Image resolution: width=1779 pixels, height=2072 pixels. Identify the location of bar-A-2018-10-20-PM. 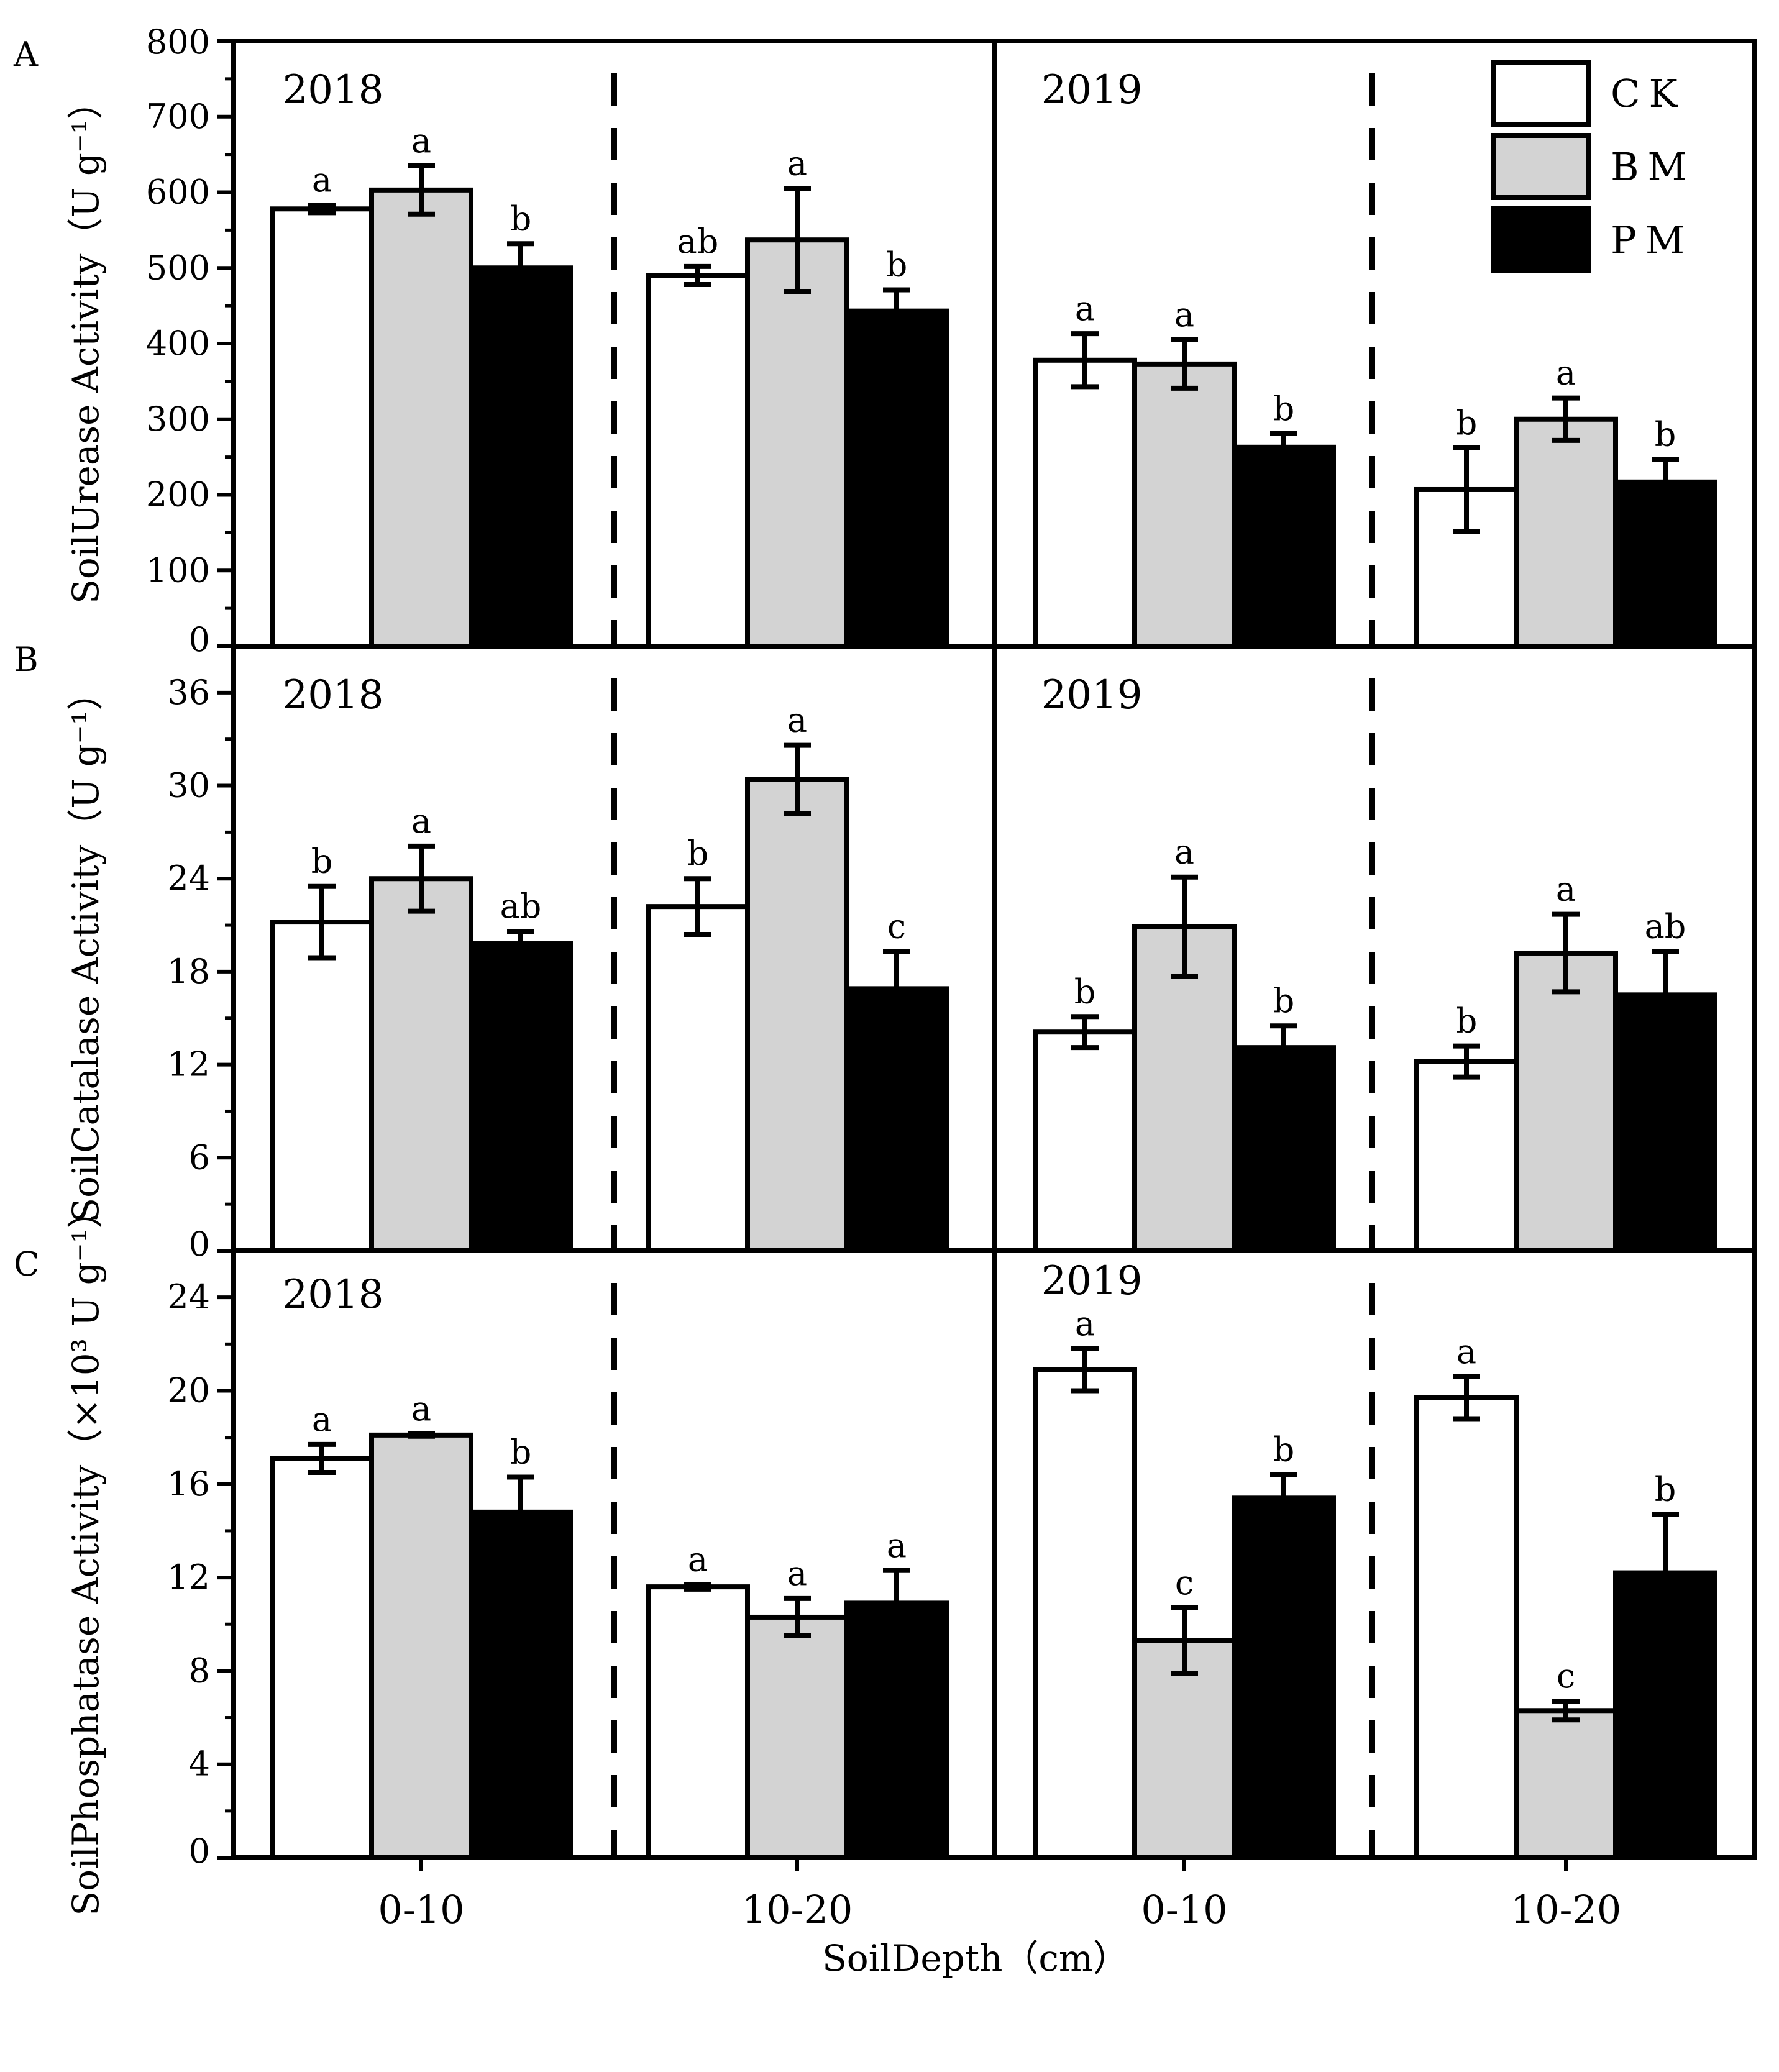
(896, 478).